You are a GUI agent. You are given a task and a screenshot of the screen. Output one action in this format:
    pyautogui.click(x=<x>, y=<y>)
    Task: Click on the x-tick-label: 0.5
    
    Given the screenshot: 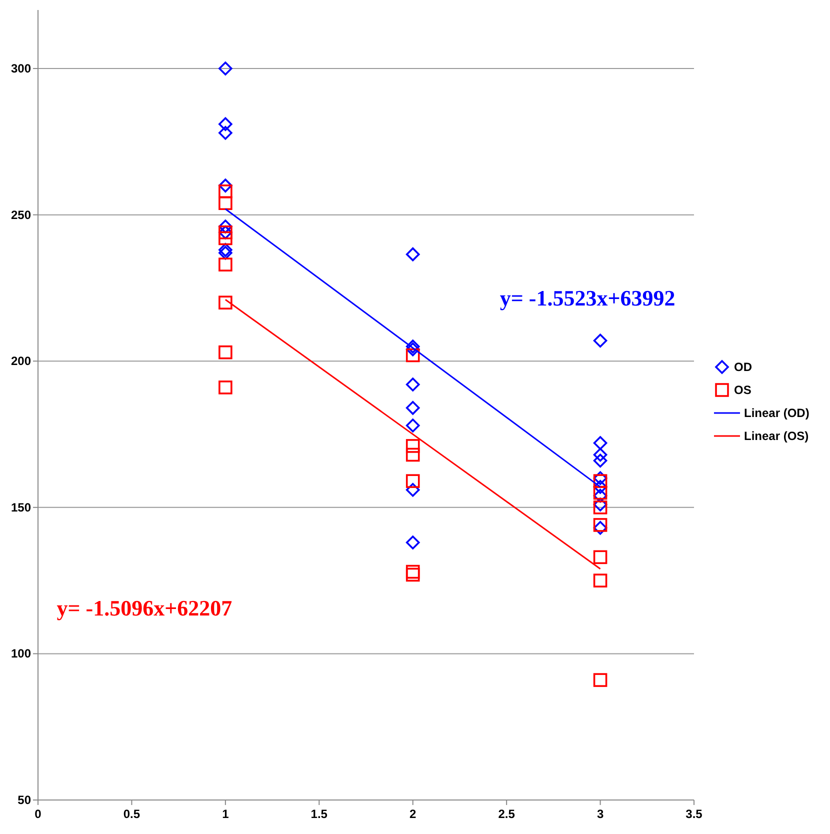 What is the action you would take?
    pyautogui.click(x=131, y=814)
    